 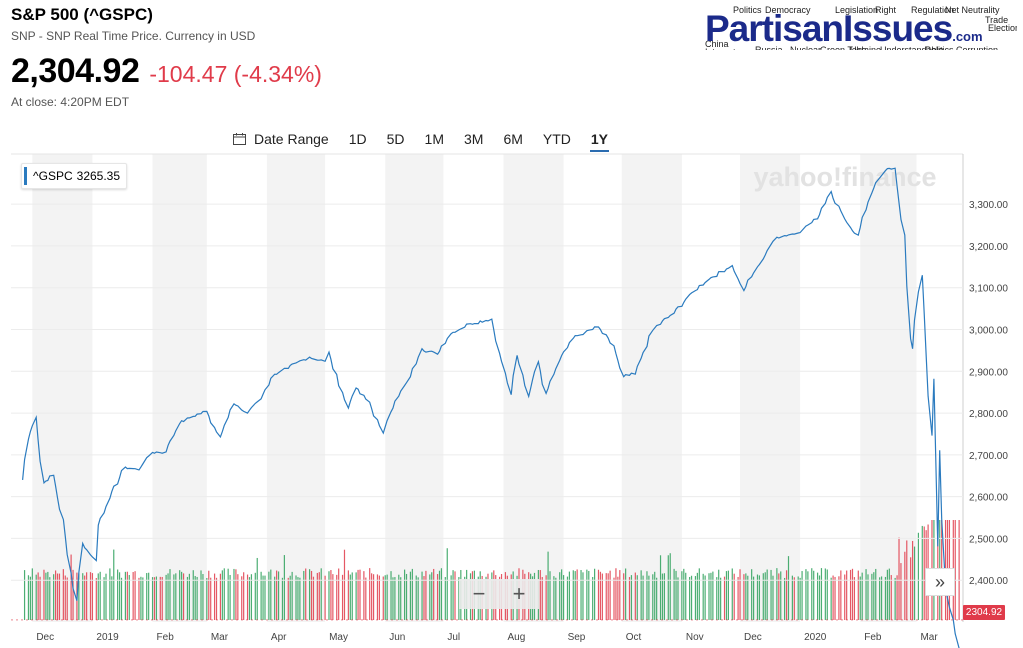 What do you see at coordinates (53, 176) in the screenshot?
I see `legend-symbol: ^GSPC` at bounding box center [53, 176].